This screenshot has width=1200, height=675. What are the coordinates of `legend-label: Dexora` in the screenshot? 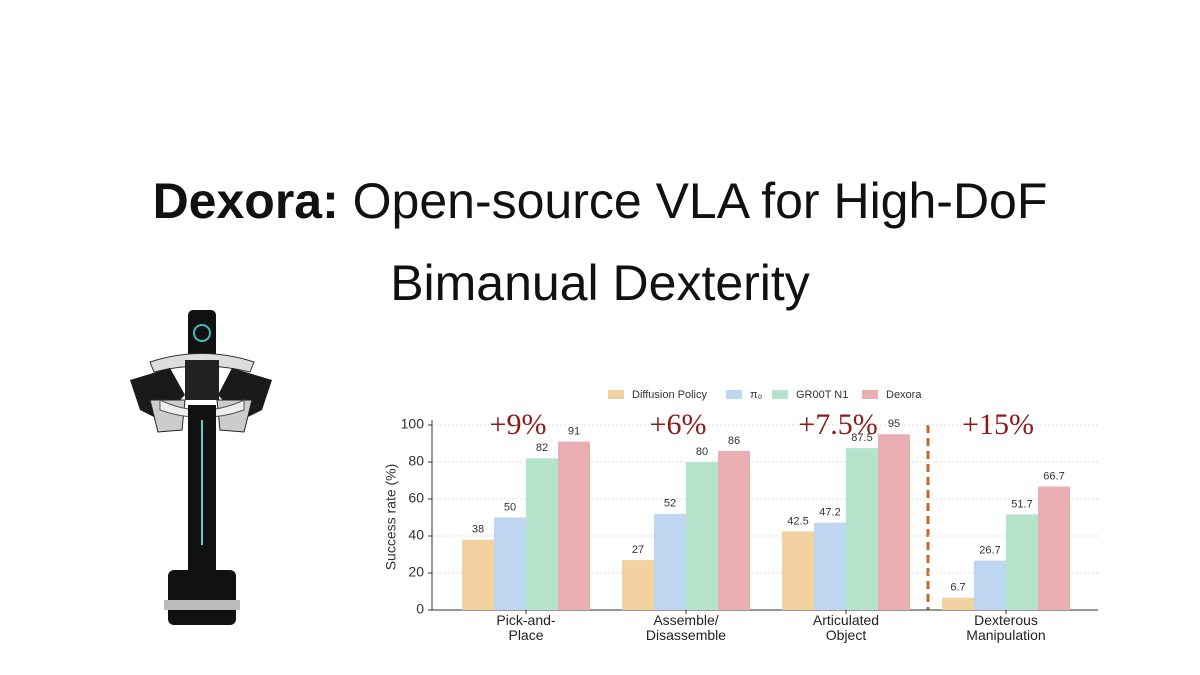 It's located at (904, 395).